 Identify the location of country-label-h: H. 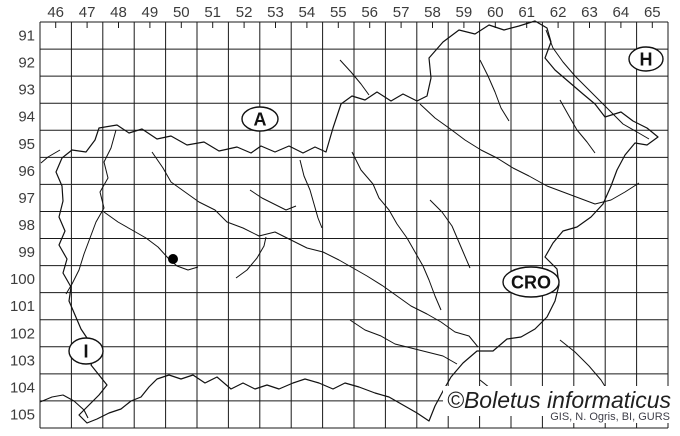
(646, 59).